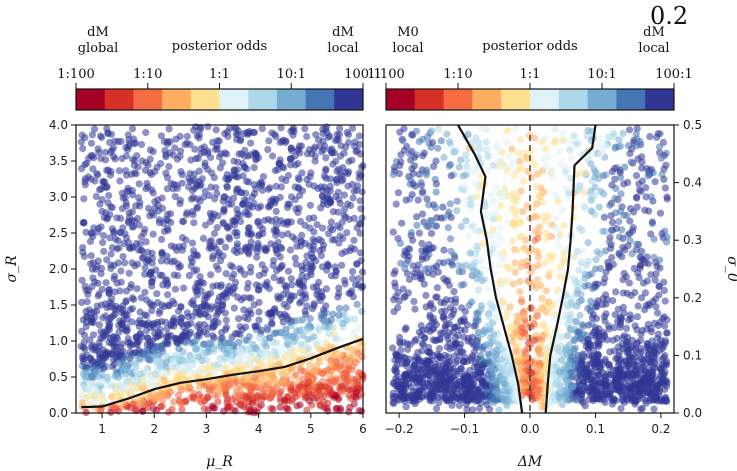  What do you see at coordinates (342, 48) in the screenshot?
I see `colorbar-right-label: local` at bounding box center [342, 48].